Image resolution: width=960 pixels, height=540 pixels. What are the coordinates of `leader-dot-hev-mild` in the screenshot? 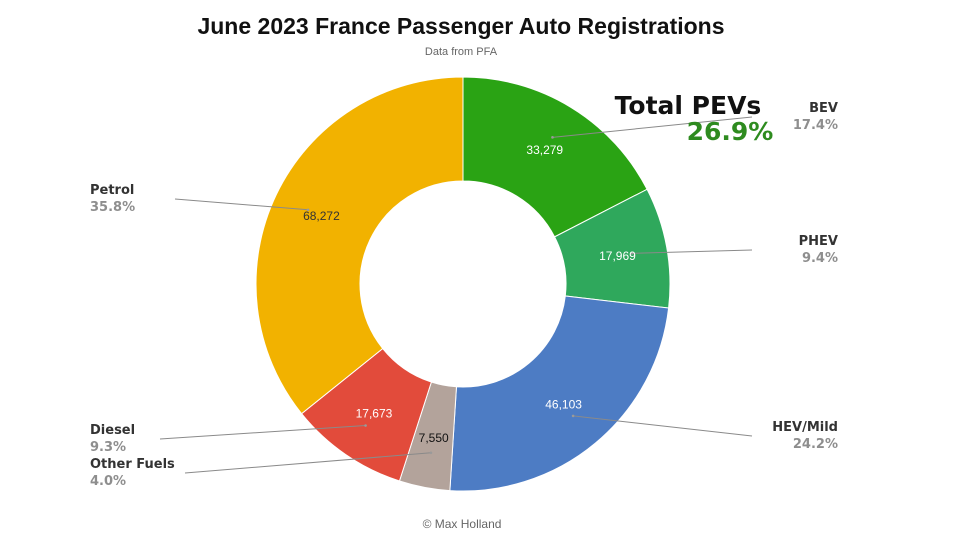 It's located at (573, 416).